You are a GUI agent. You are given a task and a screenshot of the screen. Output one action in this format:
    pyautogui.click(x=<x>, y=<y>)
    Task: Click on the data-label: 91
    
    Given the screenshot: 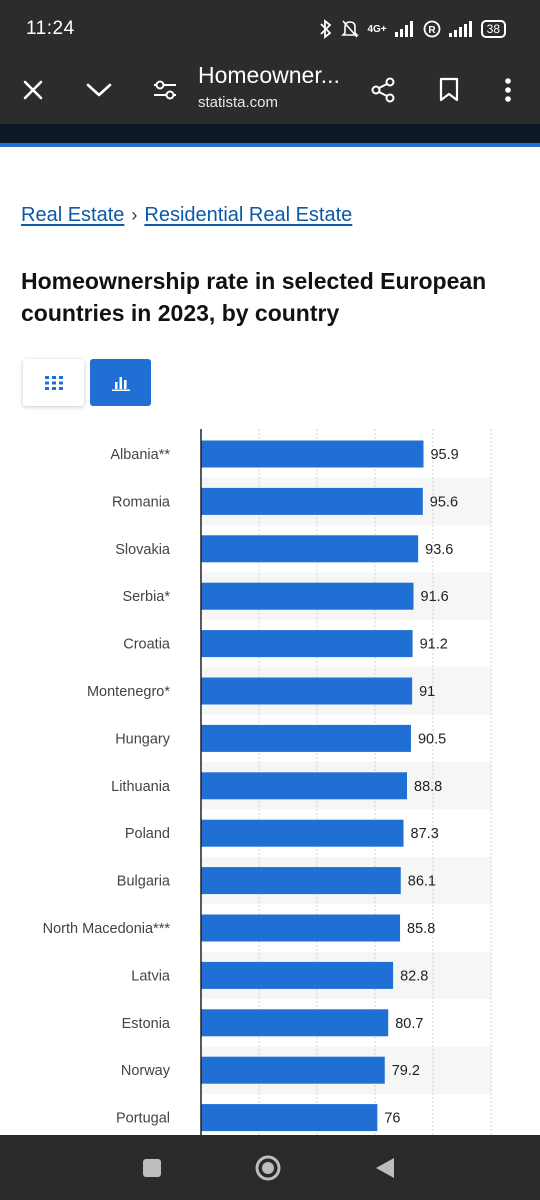 What is the action you would take?
    pyautogui.click(x=427, y=692)
    